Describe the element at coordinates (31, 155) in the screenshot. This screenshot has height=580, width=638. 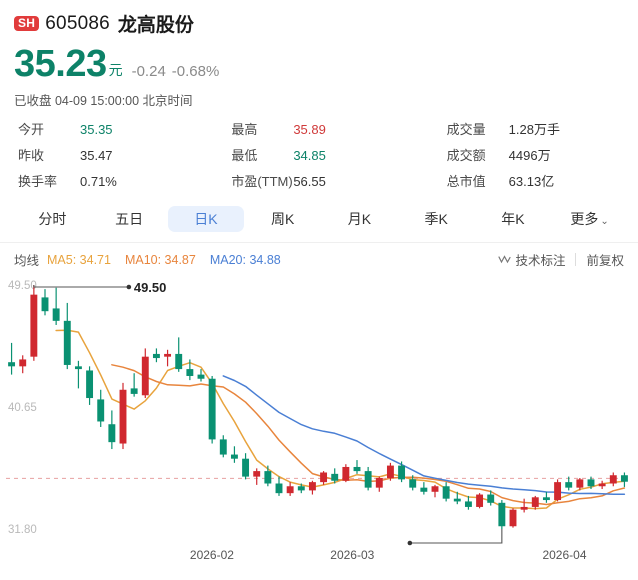
I see `stat-label: 昨收` at that location.